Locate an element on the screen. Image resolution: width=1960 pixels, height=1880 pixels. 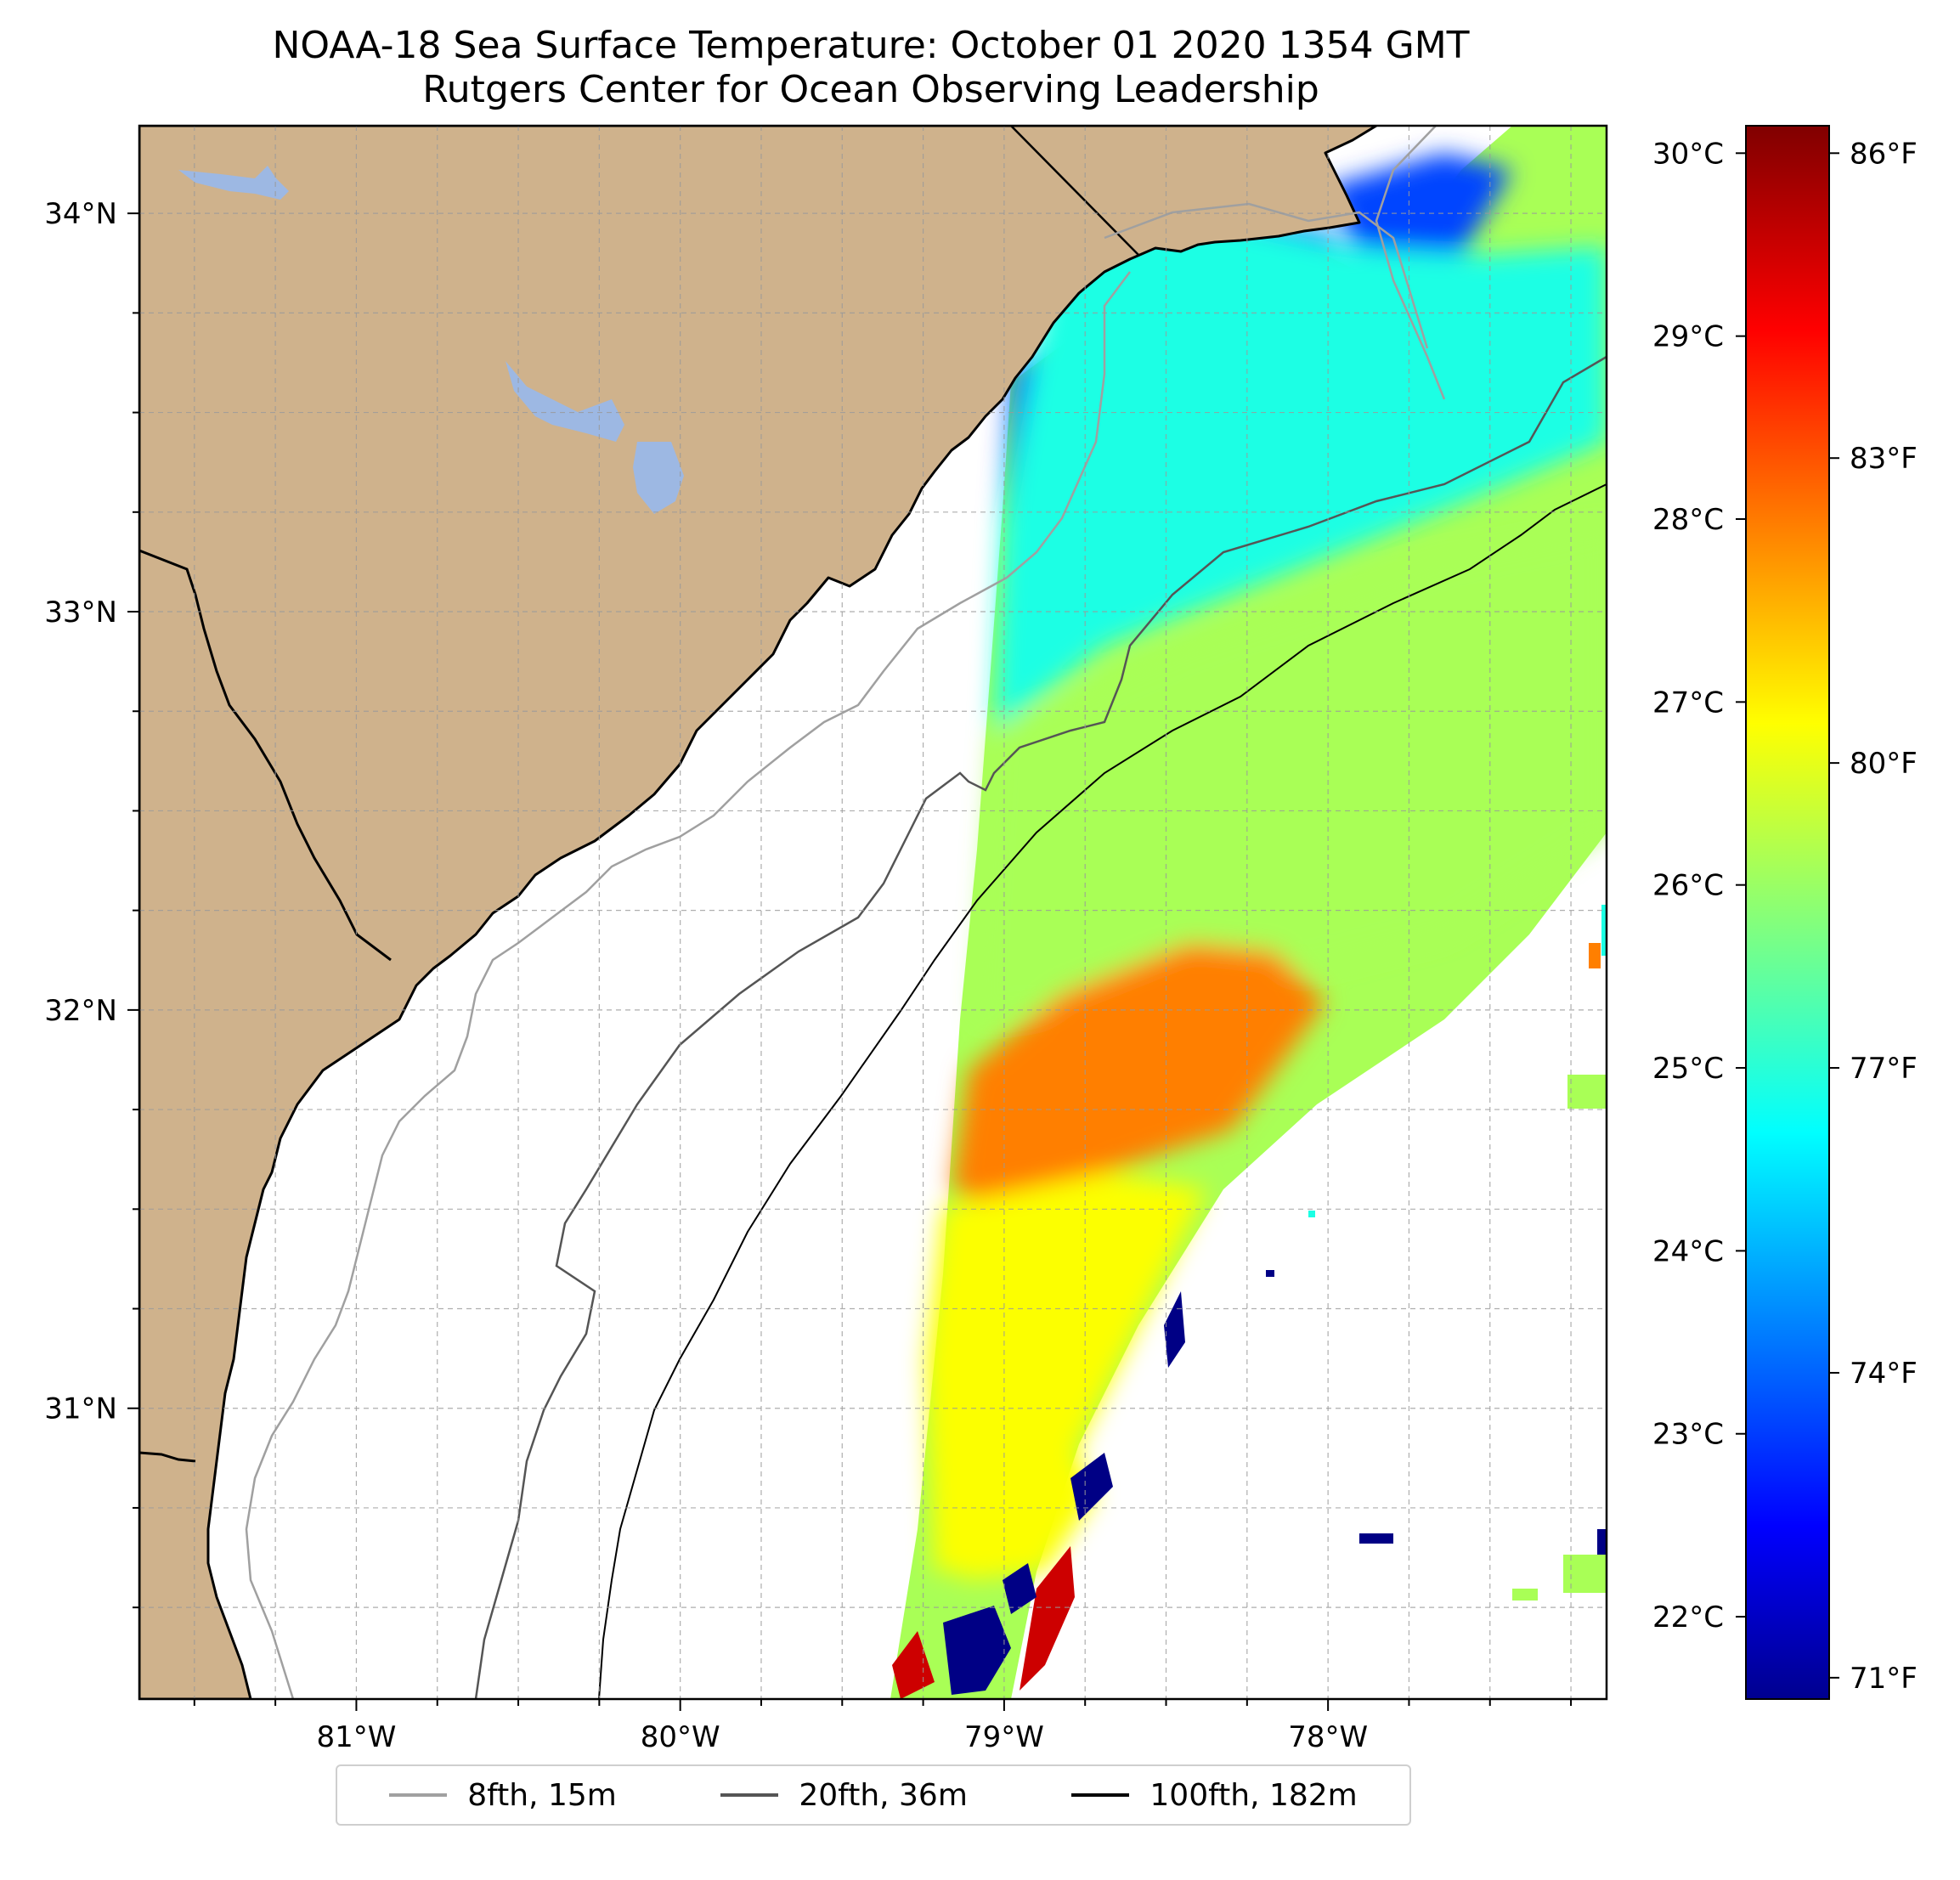
contour-legend: 8fth, 15m 20fth, 36m 100fth, 182m is located at coordinates (874, 1795).